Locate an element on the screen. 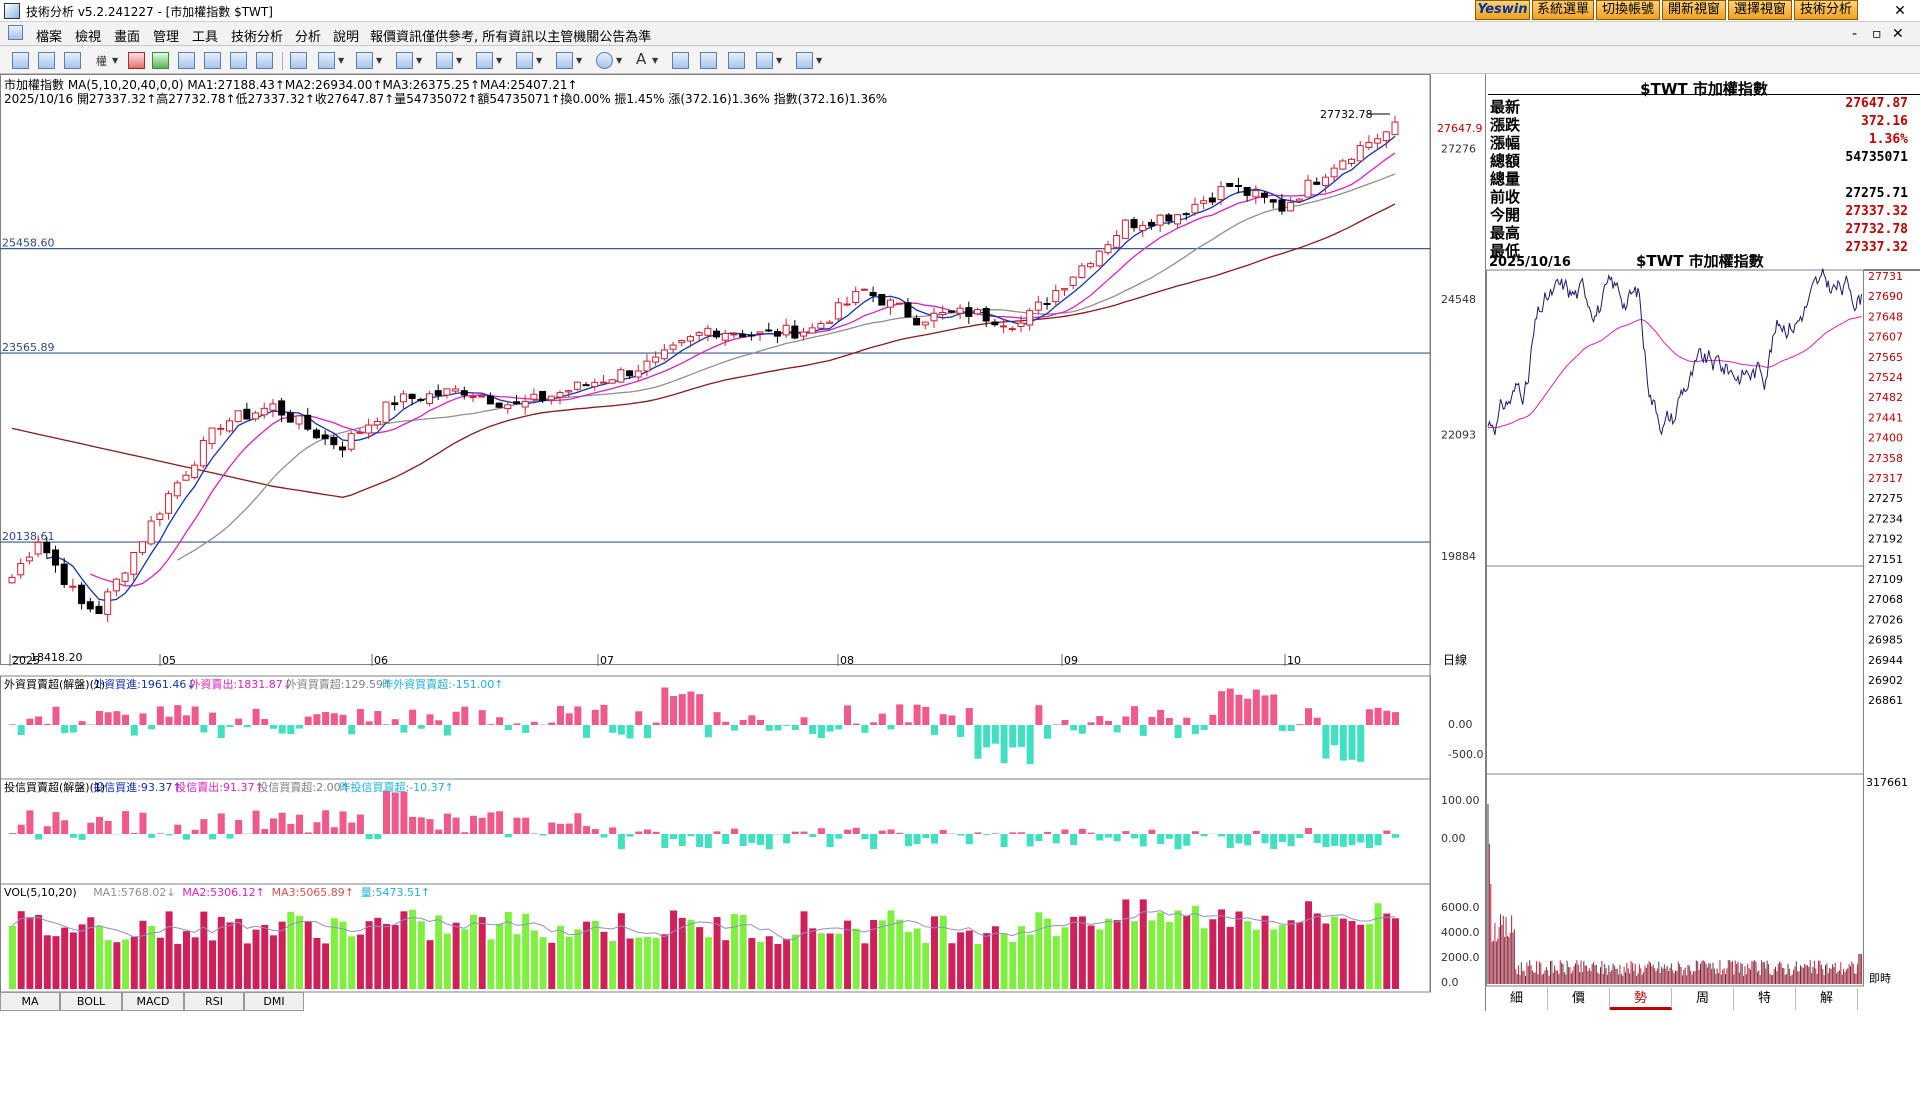  intraday-volume-max: 317661 is located at coordinates (1887, 782).